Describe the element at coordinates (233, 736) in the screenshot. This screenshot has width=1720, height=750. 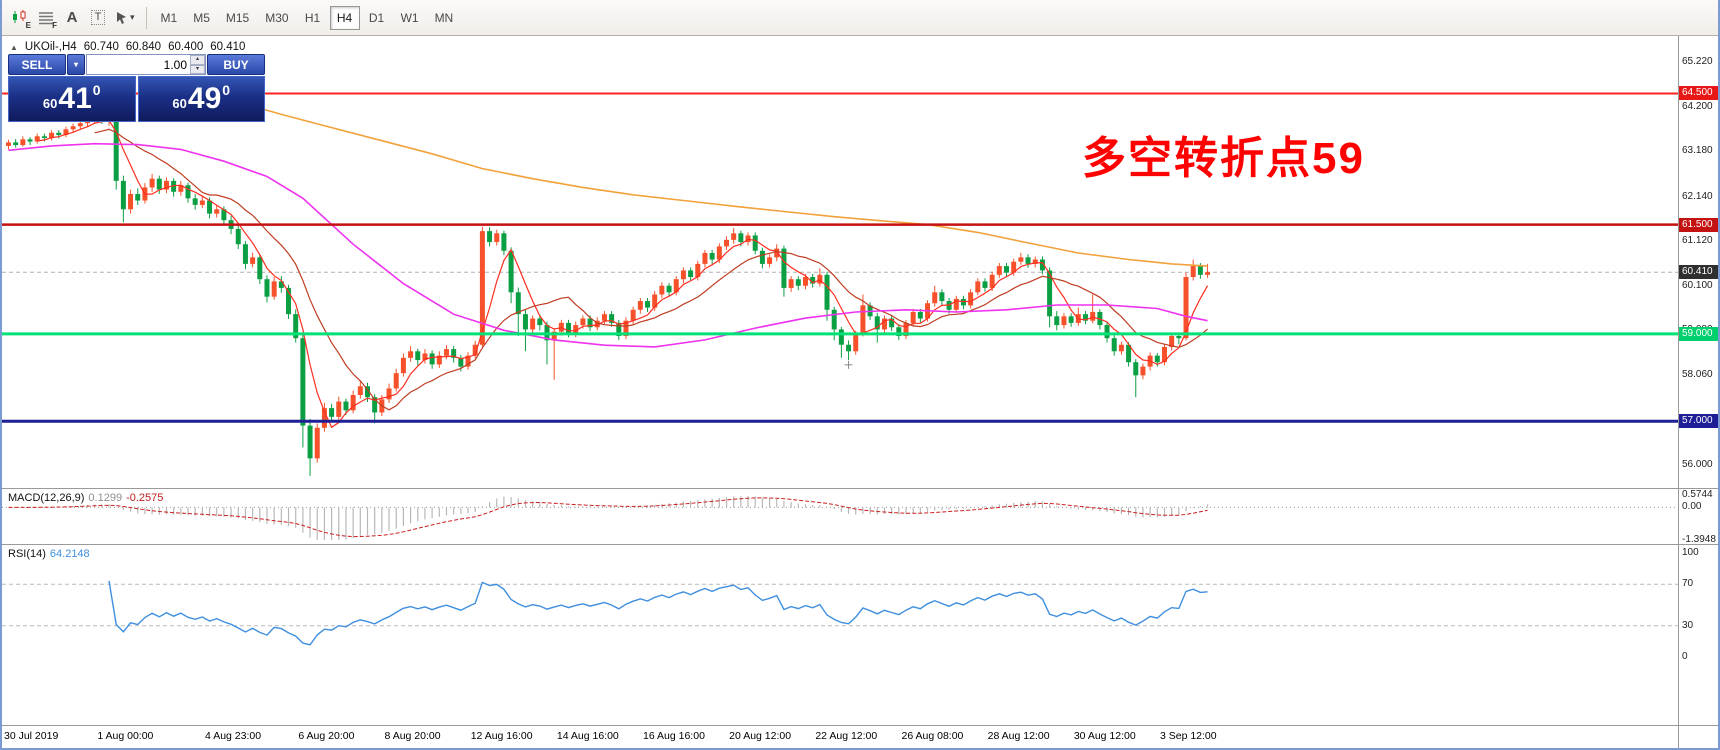
I see `time-axis-label: 4 Aug 23:00` at that location.